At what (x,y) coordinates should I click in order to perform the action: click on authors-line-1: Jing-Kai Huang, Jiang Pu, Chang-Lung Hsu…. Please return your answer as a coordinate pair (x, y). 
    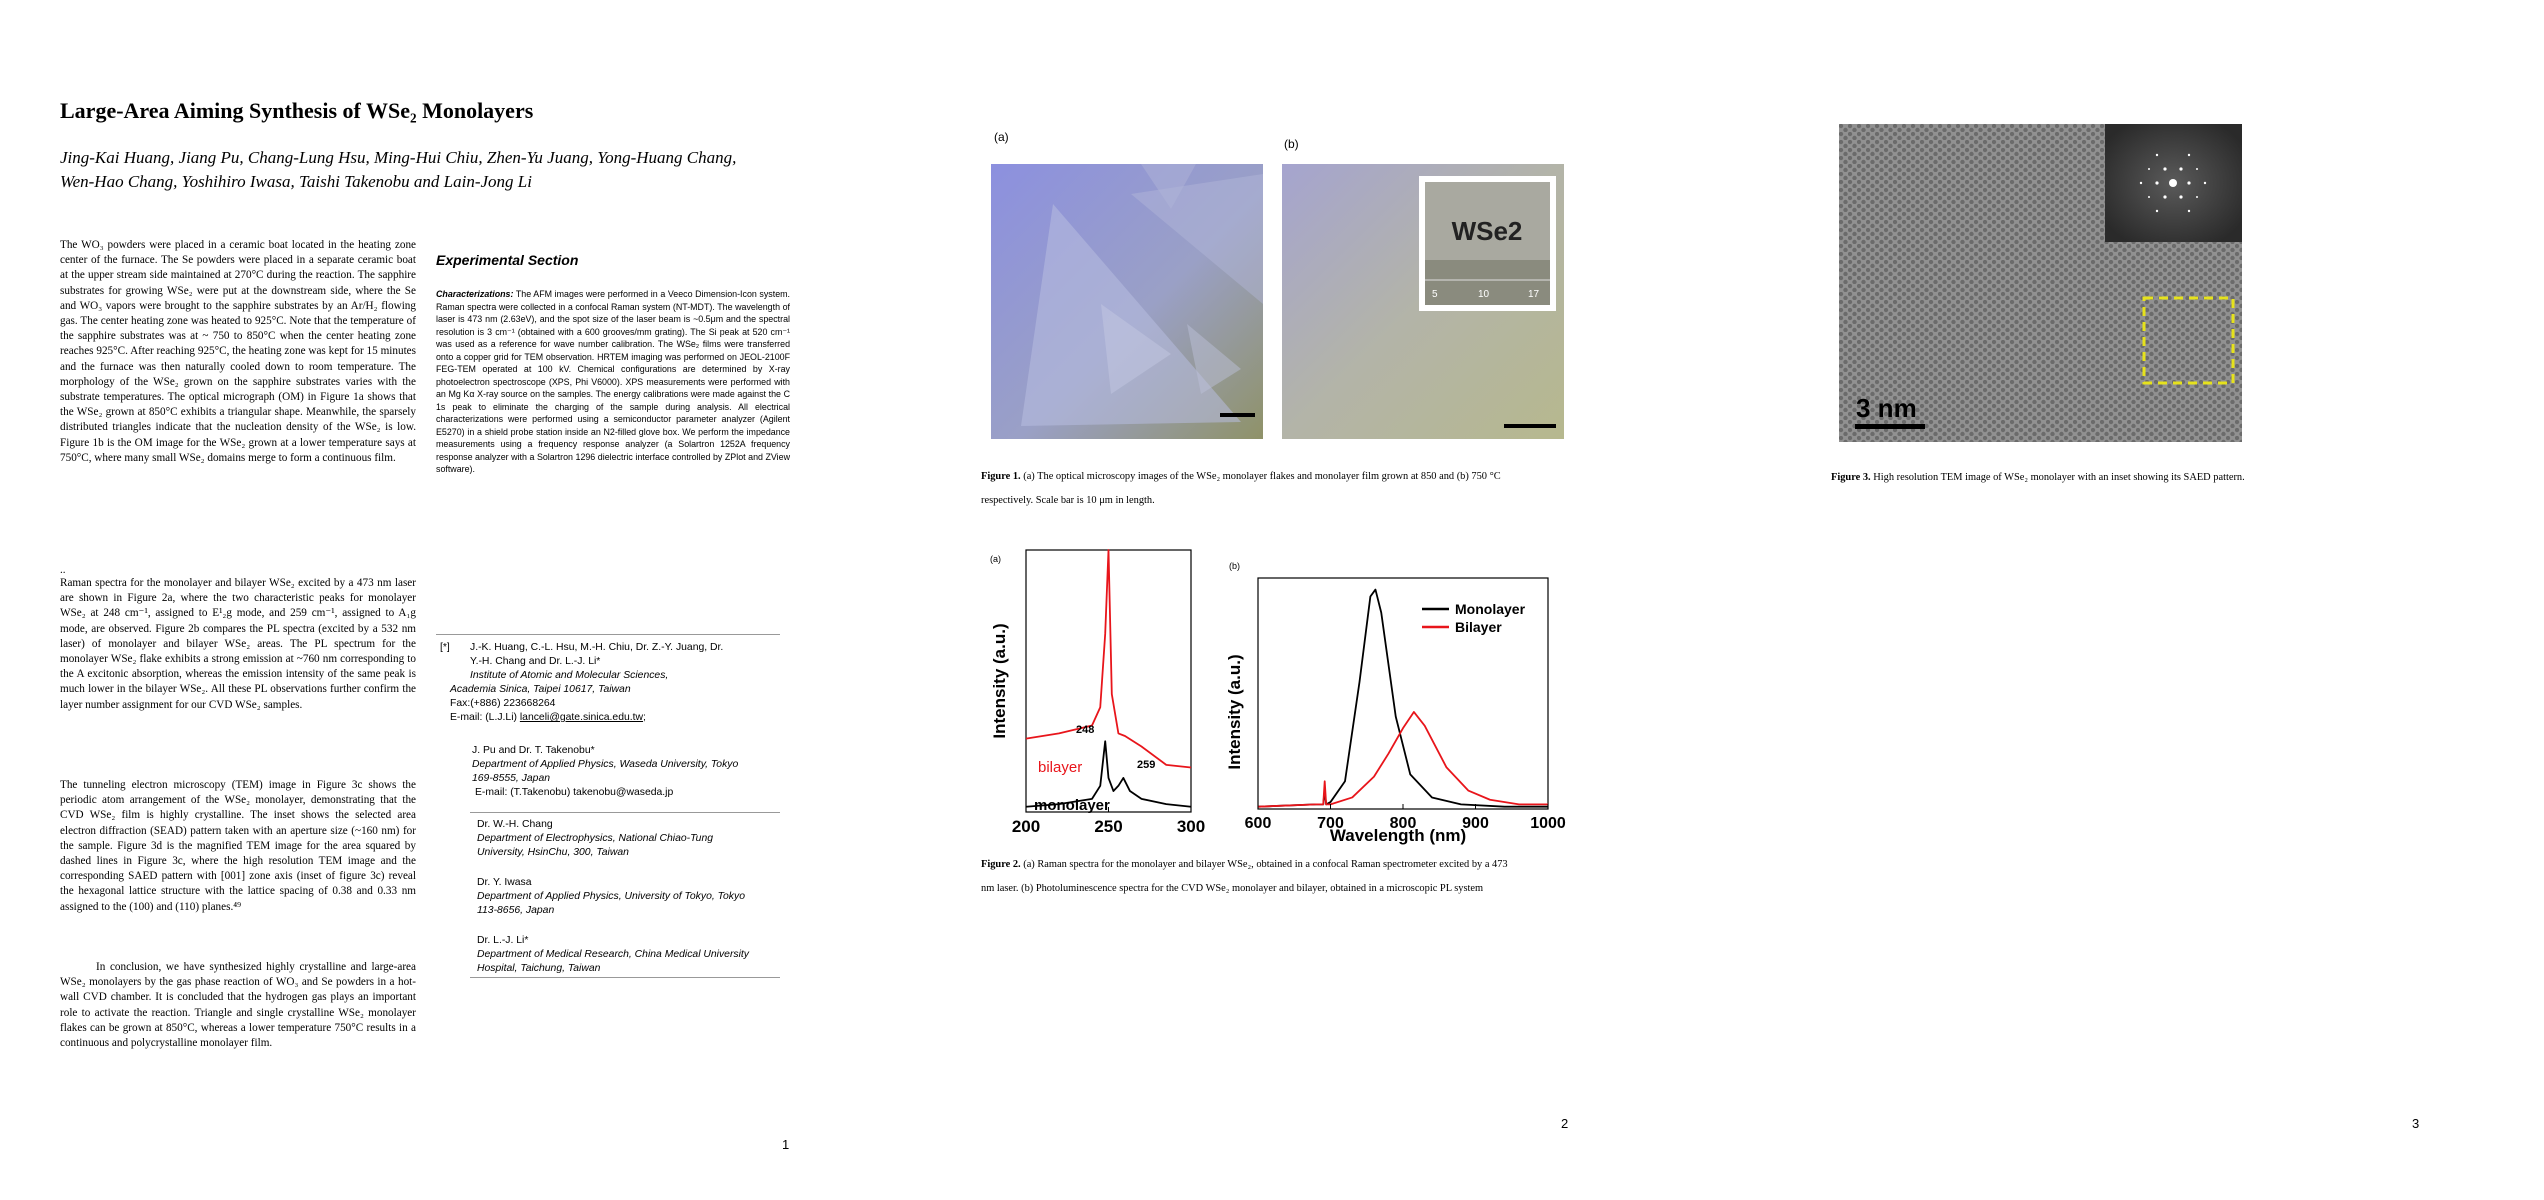
    Looking at the image, I should click on (398, 157).